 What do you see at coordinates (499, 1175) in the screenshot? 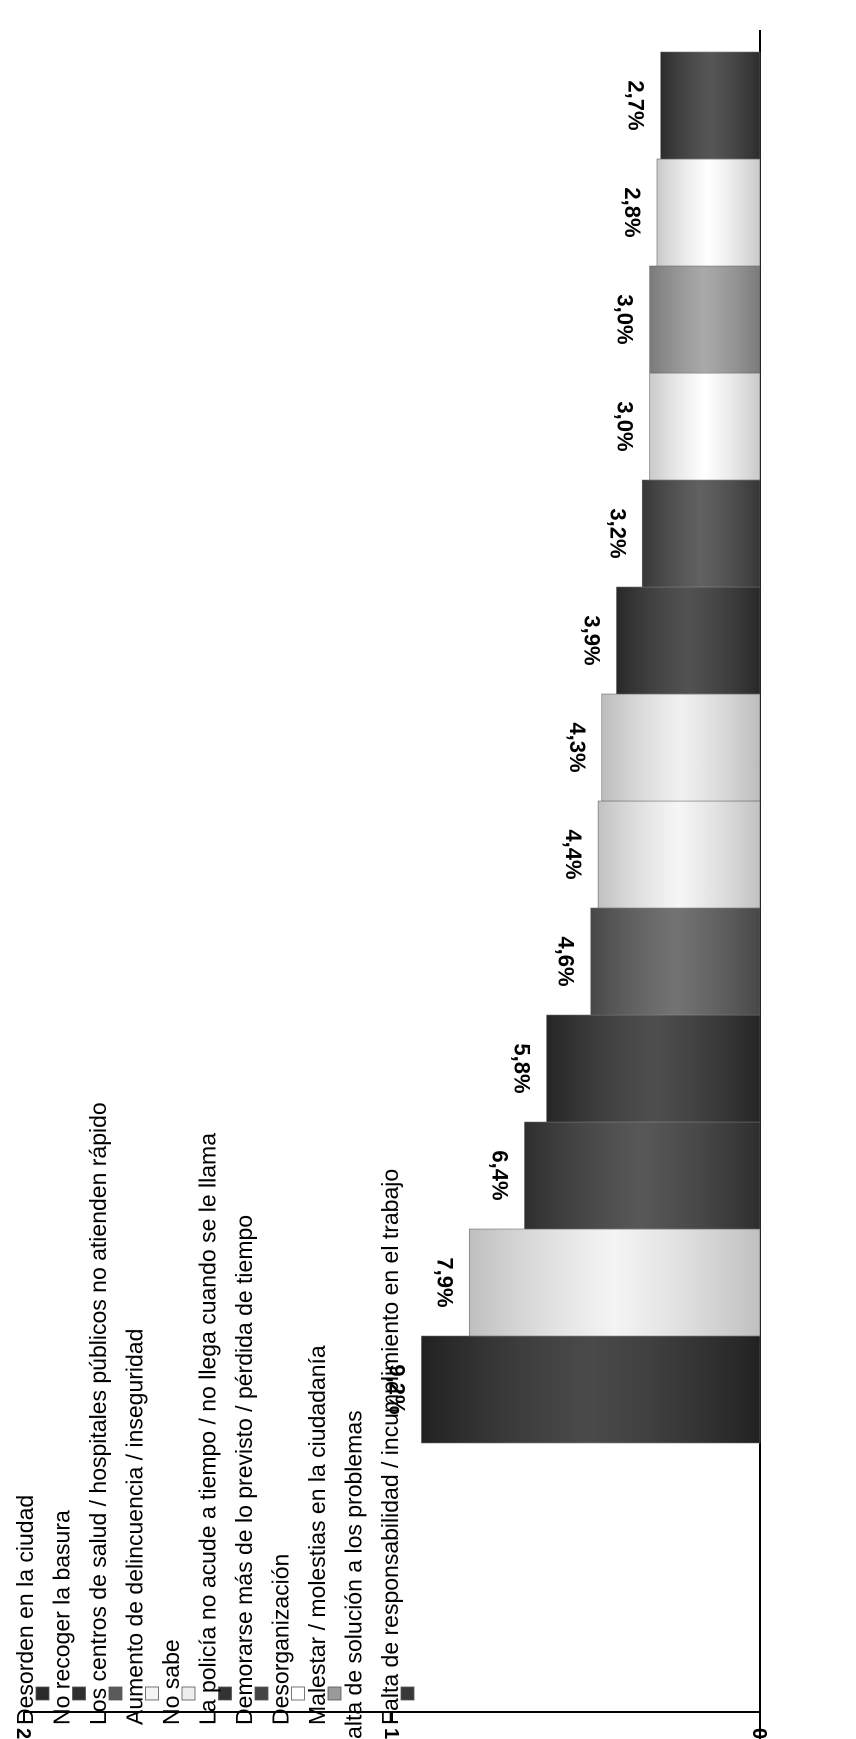
I see `value-label: 6,4%` at bounding box center [499, 1175].